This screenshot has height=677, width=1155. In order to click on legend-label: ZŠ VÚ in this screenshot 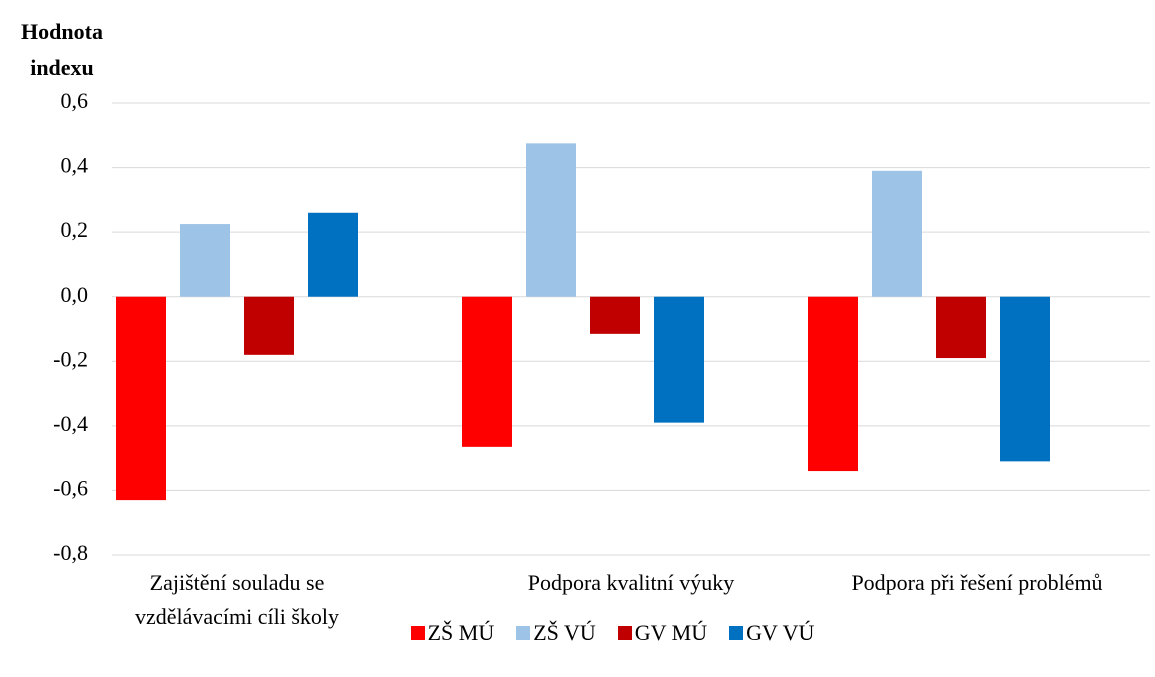, I will do `click(564, 632)`.